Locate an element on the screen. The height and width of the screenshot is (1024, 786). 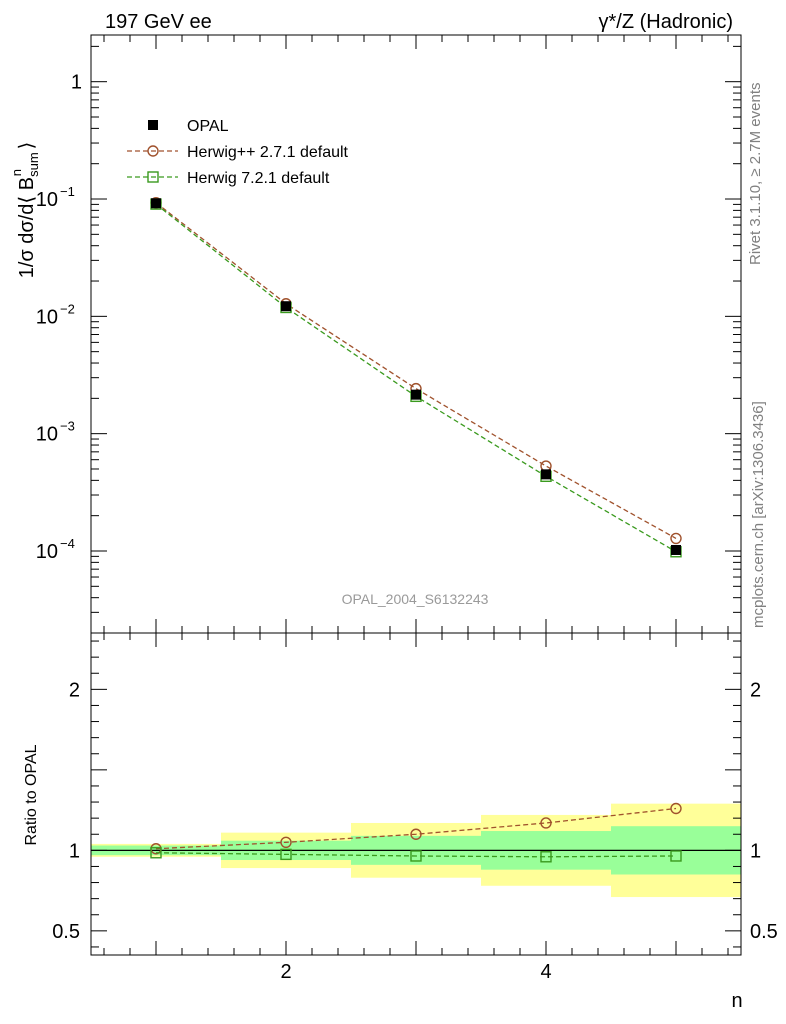
y-tick-label-exponent: −1 is located at coordinates (67, 191).